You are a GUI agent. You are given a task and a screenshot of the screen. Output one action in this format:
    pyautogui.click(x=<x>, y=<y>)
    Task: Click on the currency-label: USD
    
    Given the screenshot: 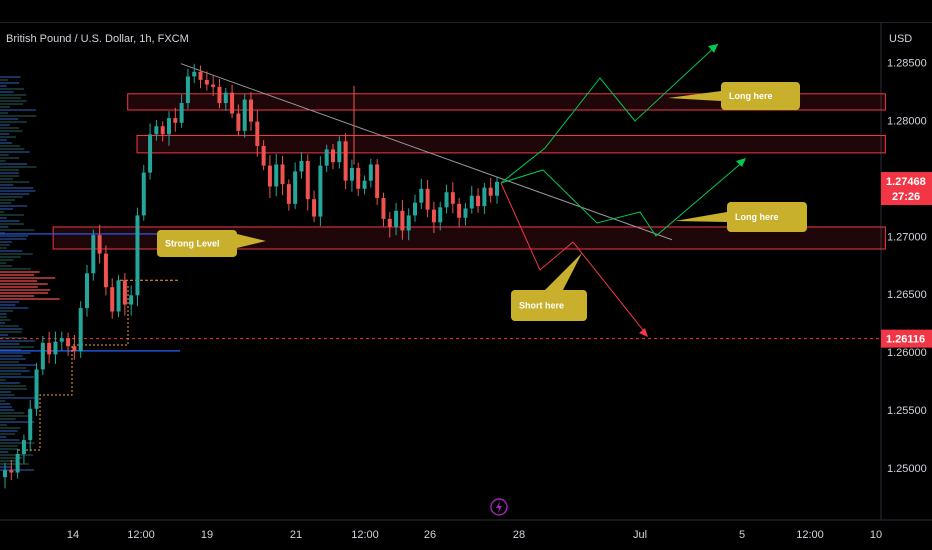 What is the action you would take?
    pyautogui.click(x=900, y=39)
    